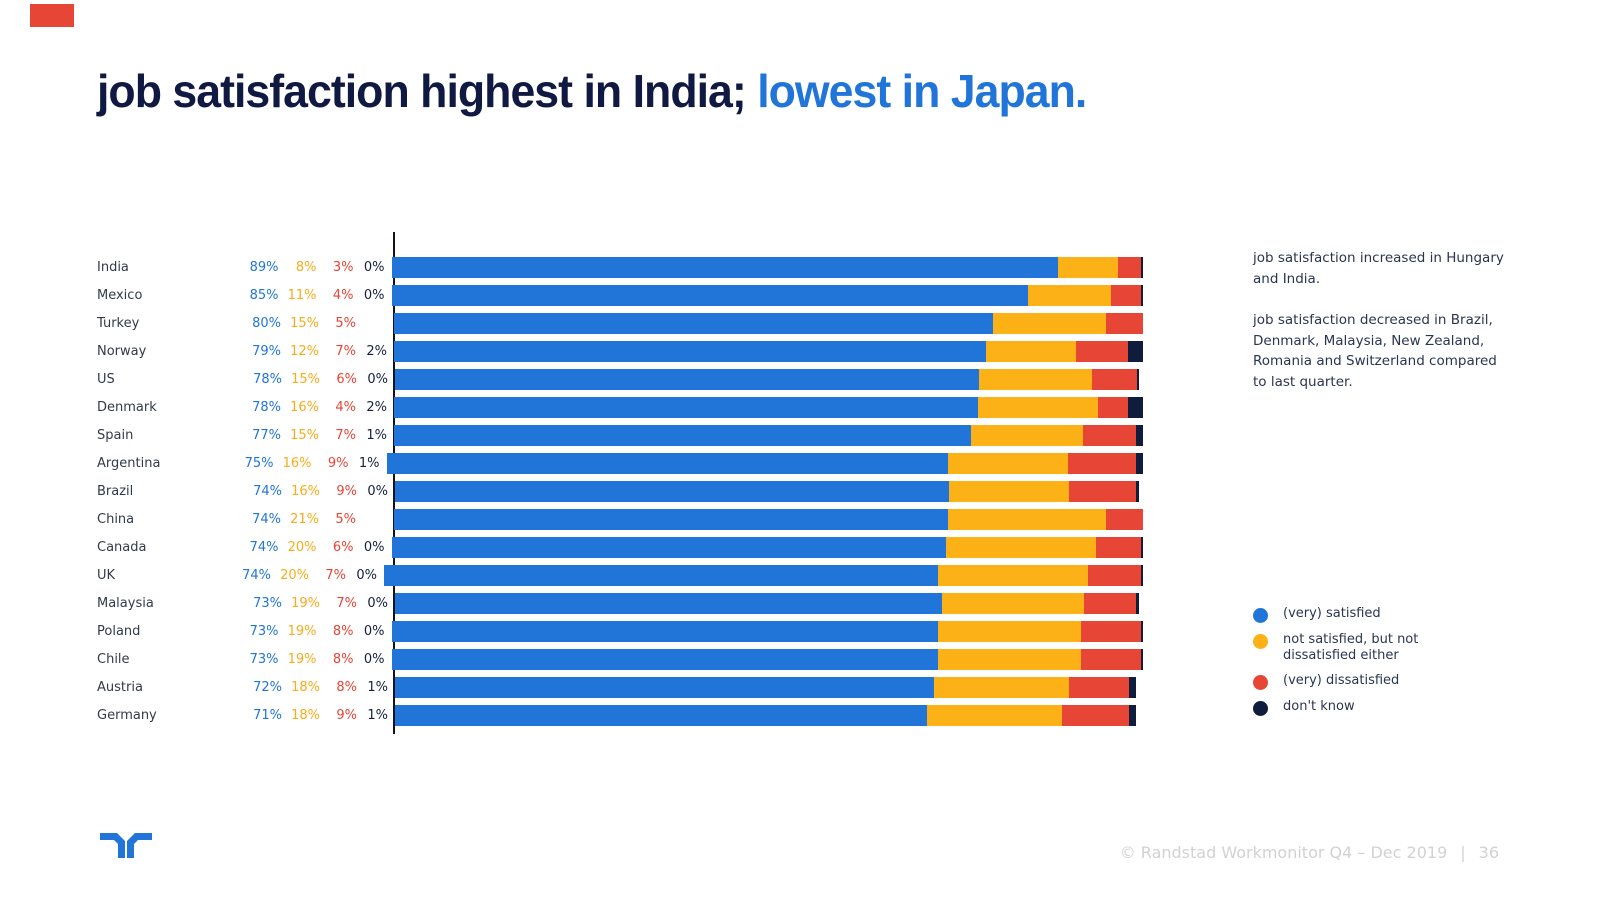 The width and height of the screenshot is (1600, 900). Describe the element at coordinates (129, 463) in the screenshot. I see `country-label: Argentina` at that location.